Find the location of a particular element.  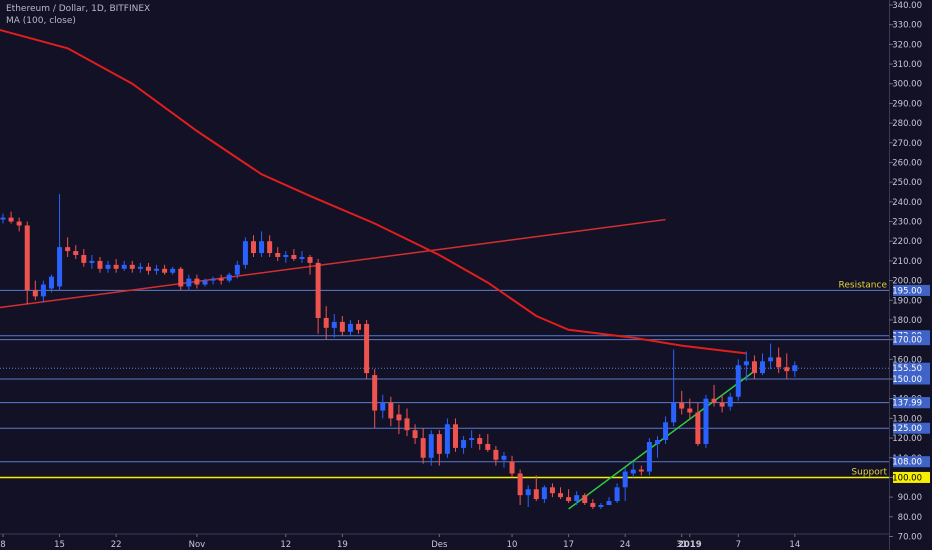

price-badge: 155.50 is located at coordinates (911, 368).